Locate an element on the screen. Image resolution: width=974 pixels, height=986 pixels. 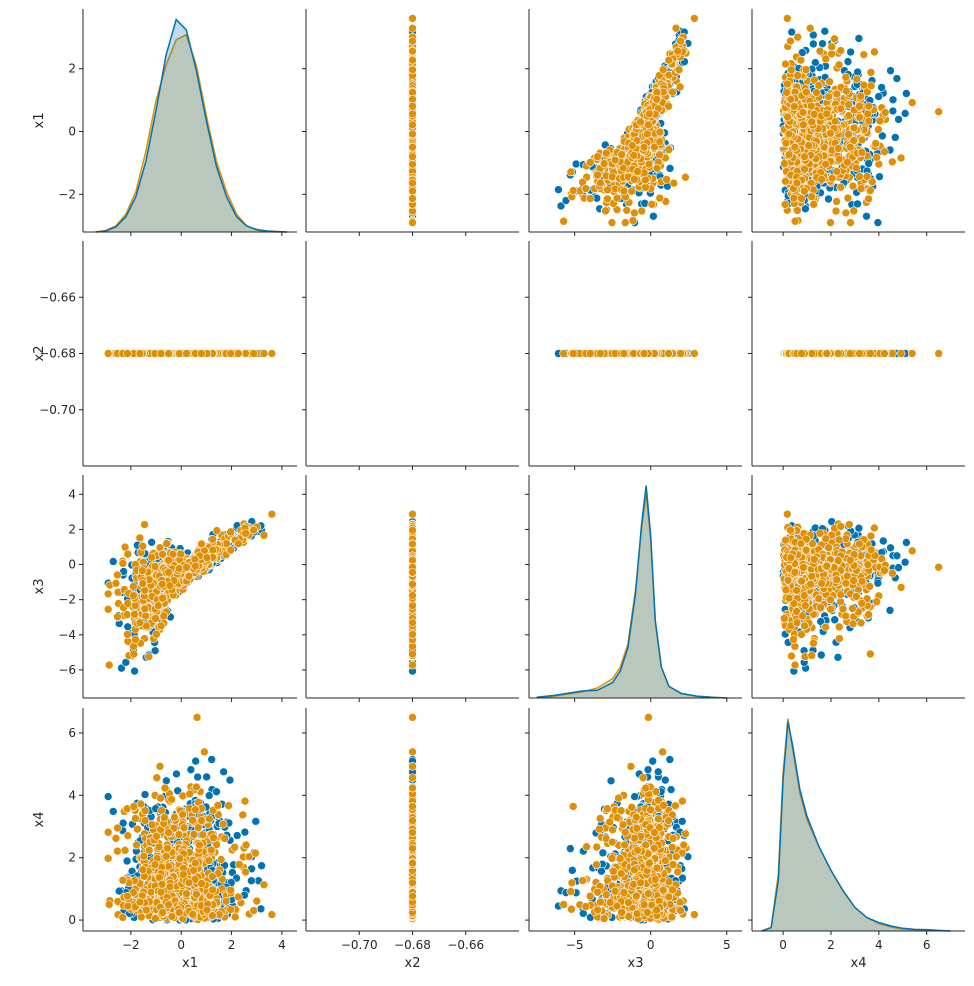
y-axis-label-x1: x1 is located at coordinates (39, 121).